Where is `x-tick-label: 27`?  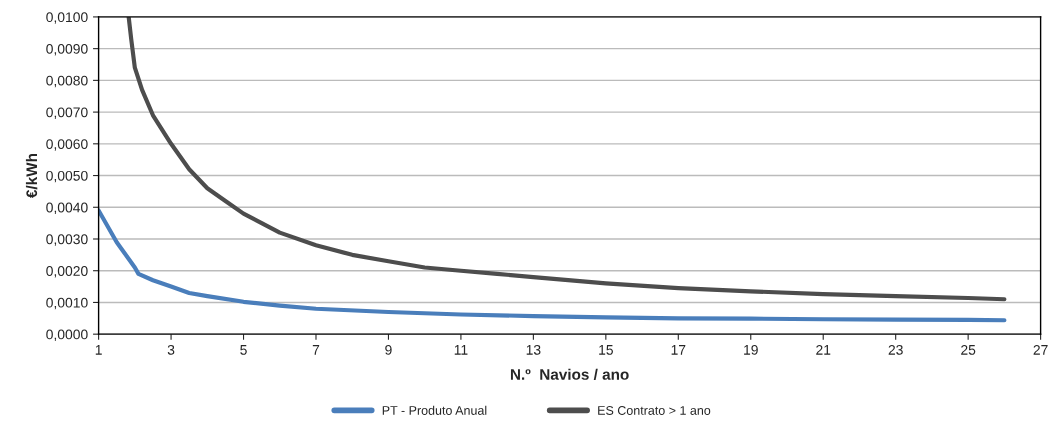
x-tick-label: 27 is located at coordinates (1040, 349).